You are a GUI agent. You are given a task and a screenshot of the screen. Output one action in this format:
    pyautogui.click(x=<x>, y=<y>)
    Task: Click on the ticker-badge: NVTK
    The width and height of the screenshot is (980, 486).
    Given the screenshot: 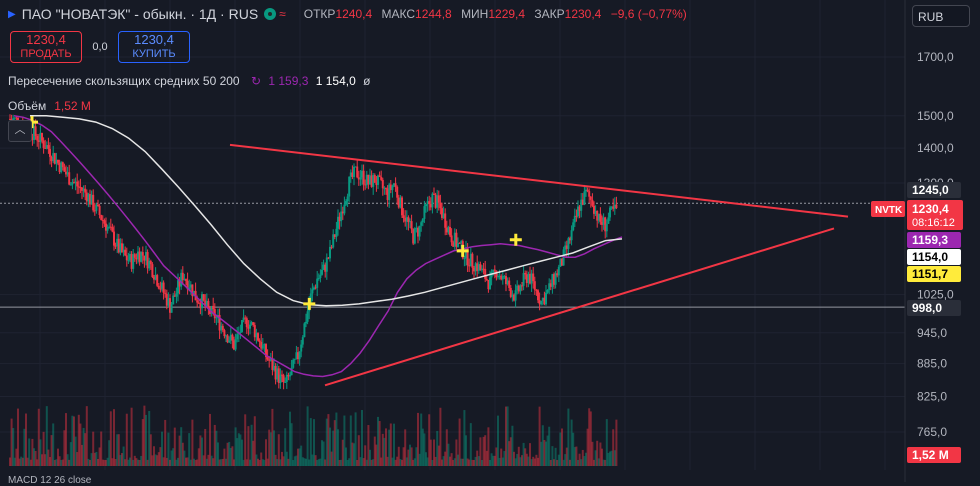 What is the action you would take?
    pyautogui.click(x=889, y=210)
    